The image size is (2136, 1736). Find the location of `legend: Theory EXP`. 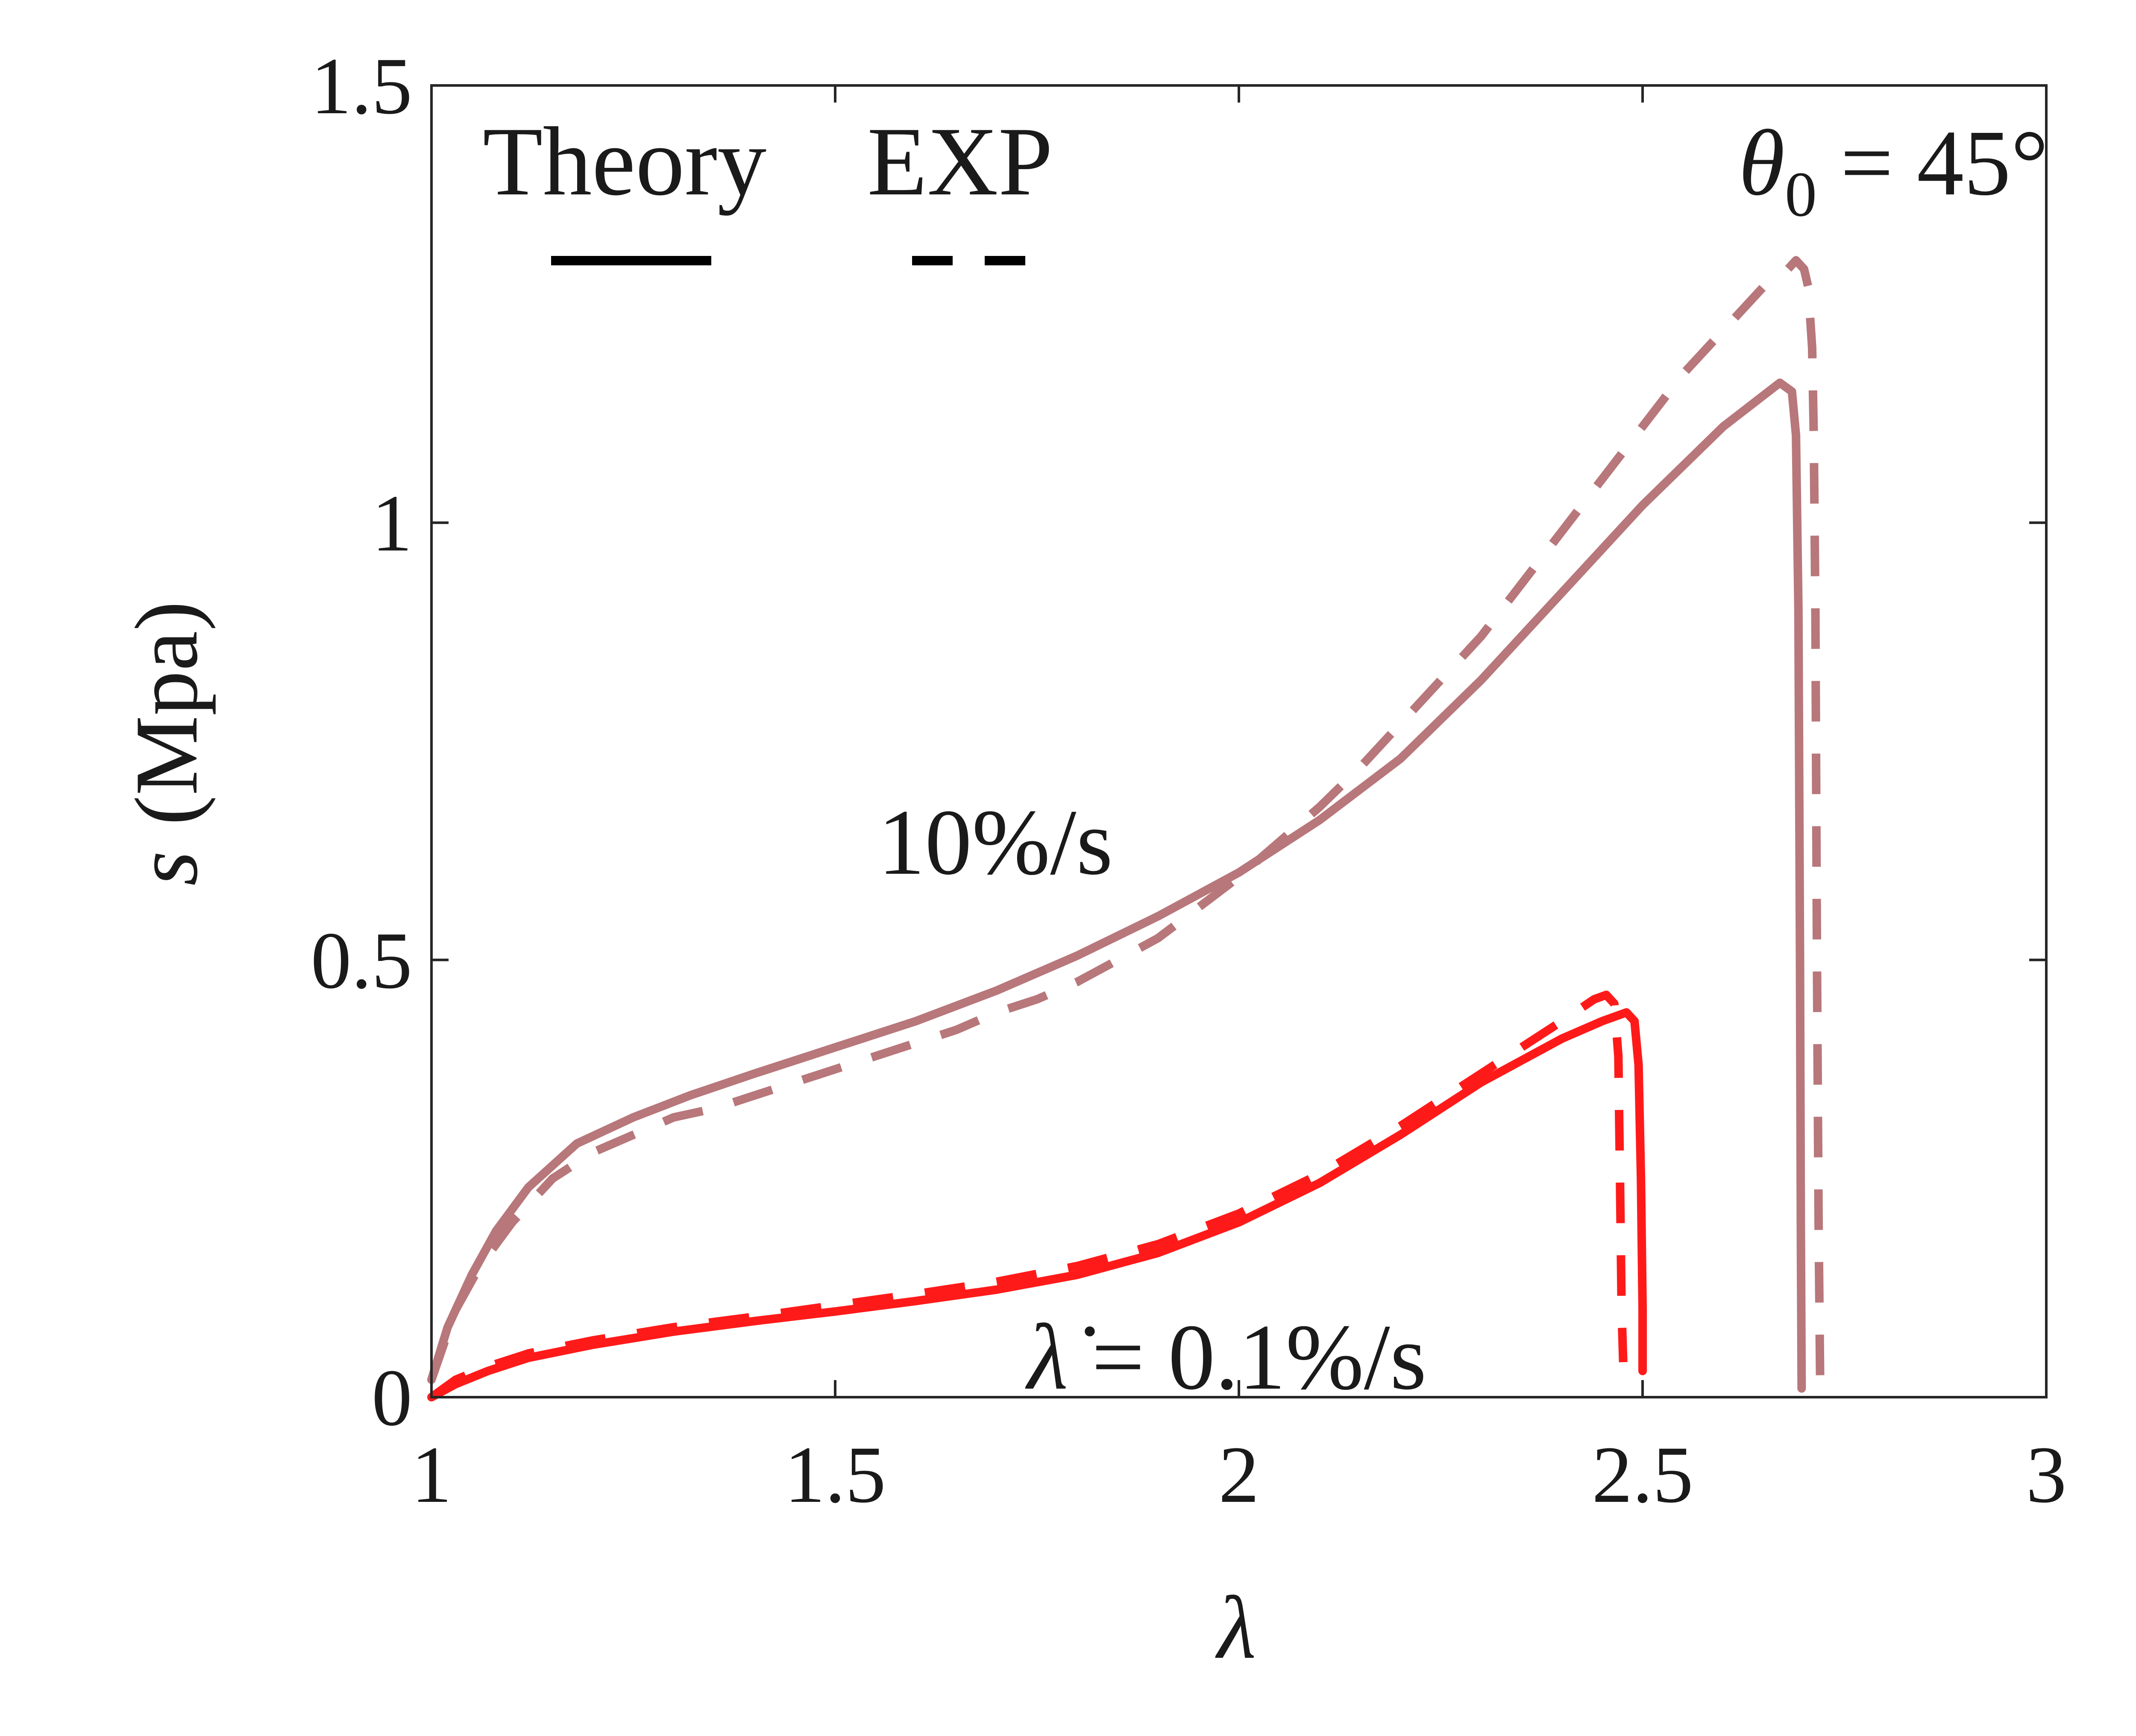

legend: Theory EXP is located at coordinates (768, 186).